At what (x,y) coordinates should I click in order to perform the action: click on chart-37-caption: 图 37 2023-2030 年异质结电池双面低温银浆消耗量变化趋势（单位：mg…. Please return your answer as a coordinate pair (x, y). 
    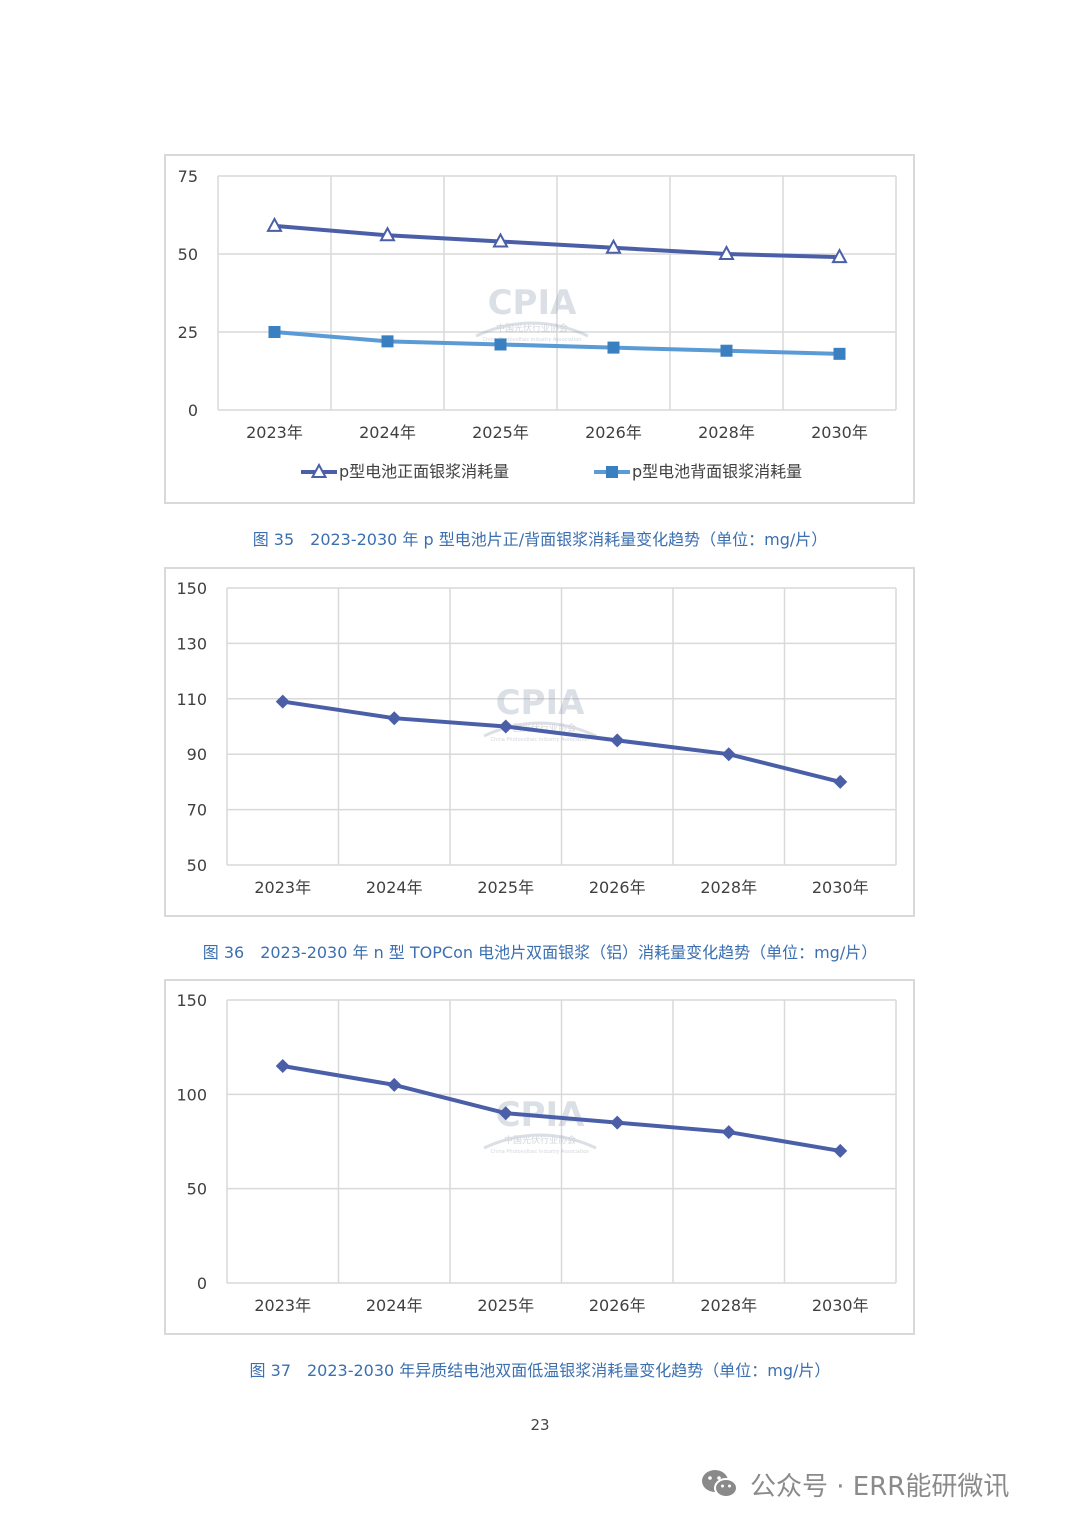
    Looking at the image, I should click on (540, 1370).